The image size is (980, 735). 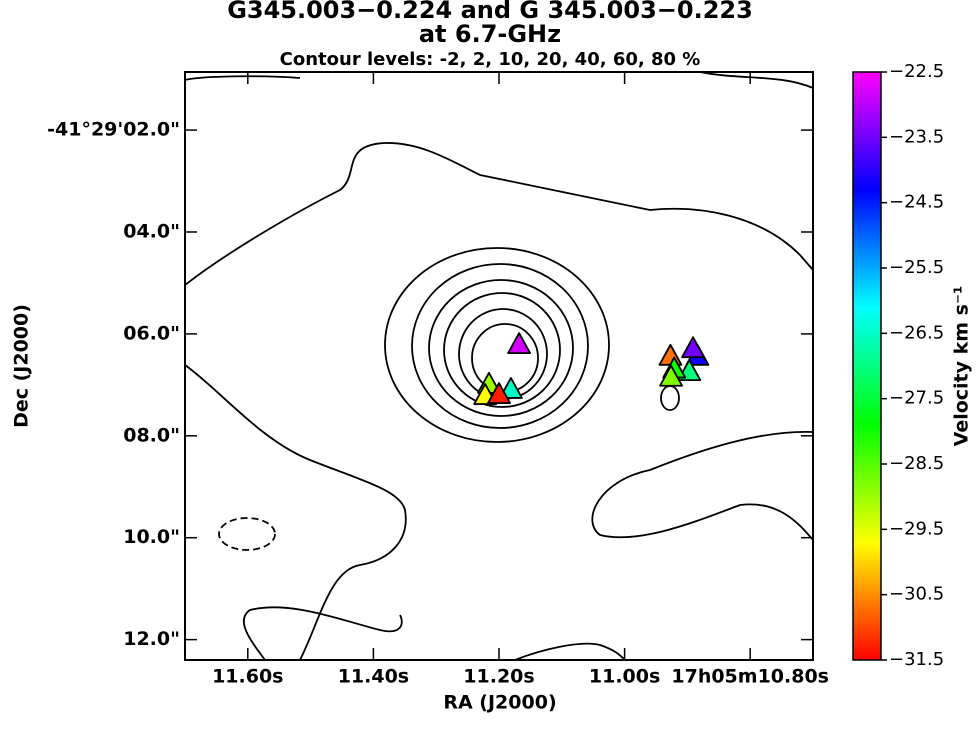 What do you see at coordinates (867, 366) in the screenshot?
I see `colorbar` at bounding box center [867, 366].